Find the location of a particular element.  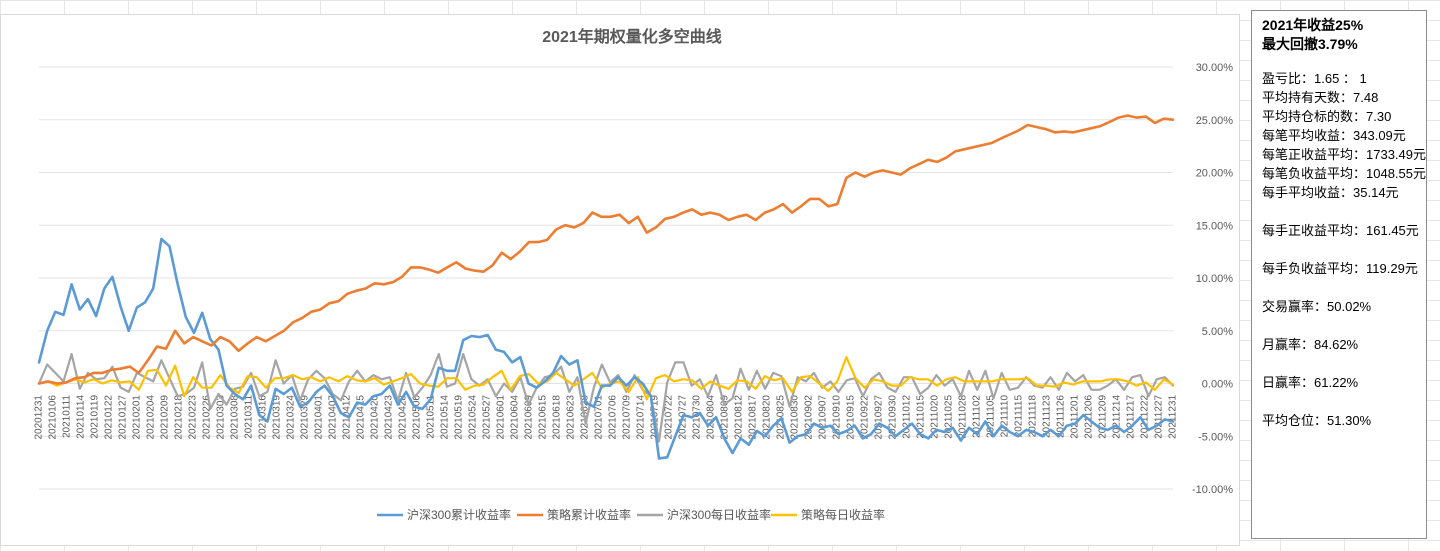

y-tick-label: -5.00% is located at coordinates (1215, 437).